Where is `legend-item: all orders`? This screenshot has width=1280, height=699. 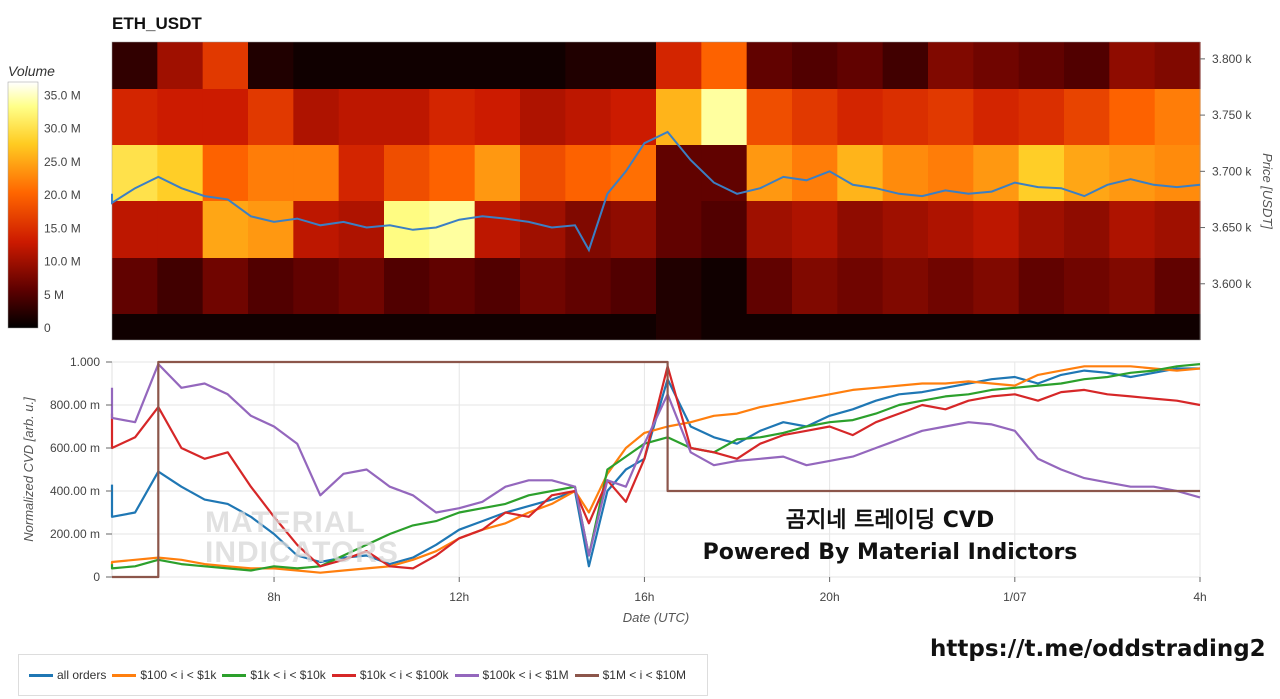 legend-item: all orders is located at coordinates (67, 675).